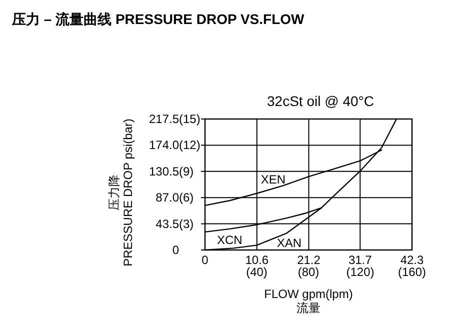 This screenshot has height=330, width=455. I want to click on y-tick-label: 43.5, so click(168, 223).